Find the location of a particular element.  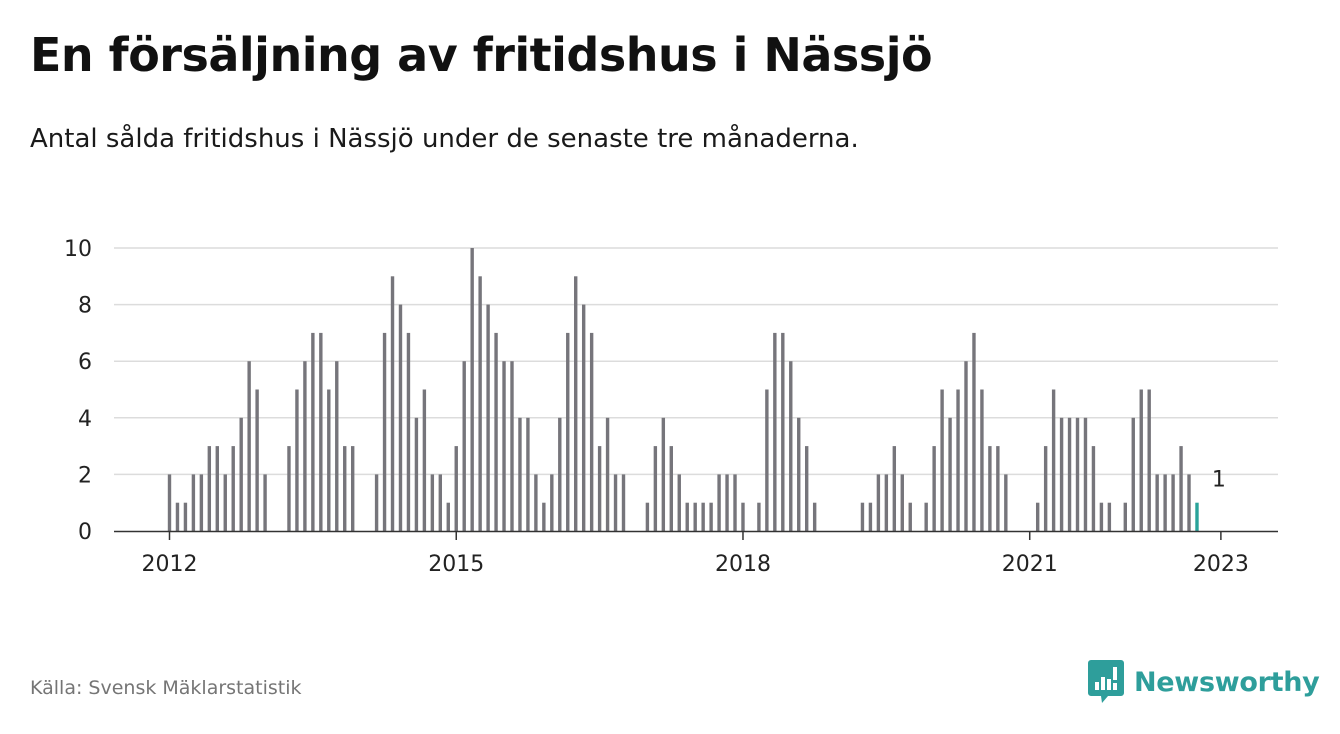

annotations: 1 is located at coordinates (1219, 480).